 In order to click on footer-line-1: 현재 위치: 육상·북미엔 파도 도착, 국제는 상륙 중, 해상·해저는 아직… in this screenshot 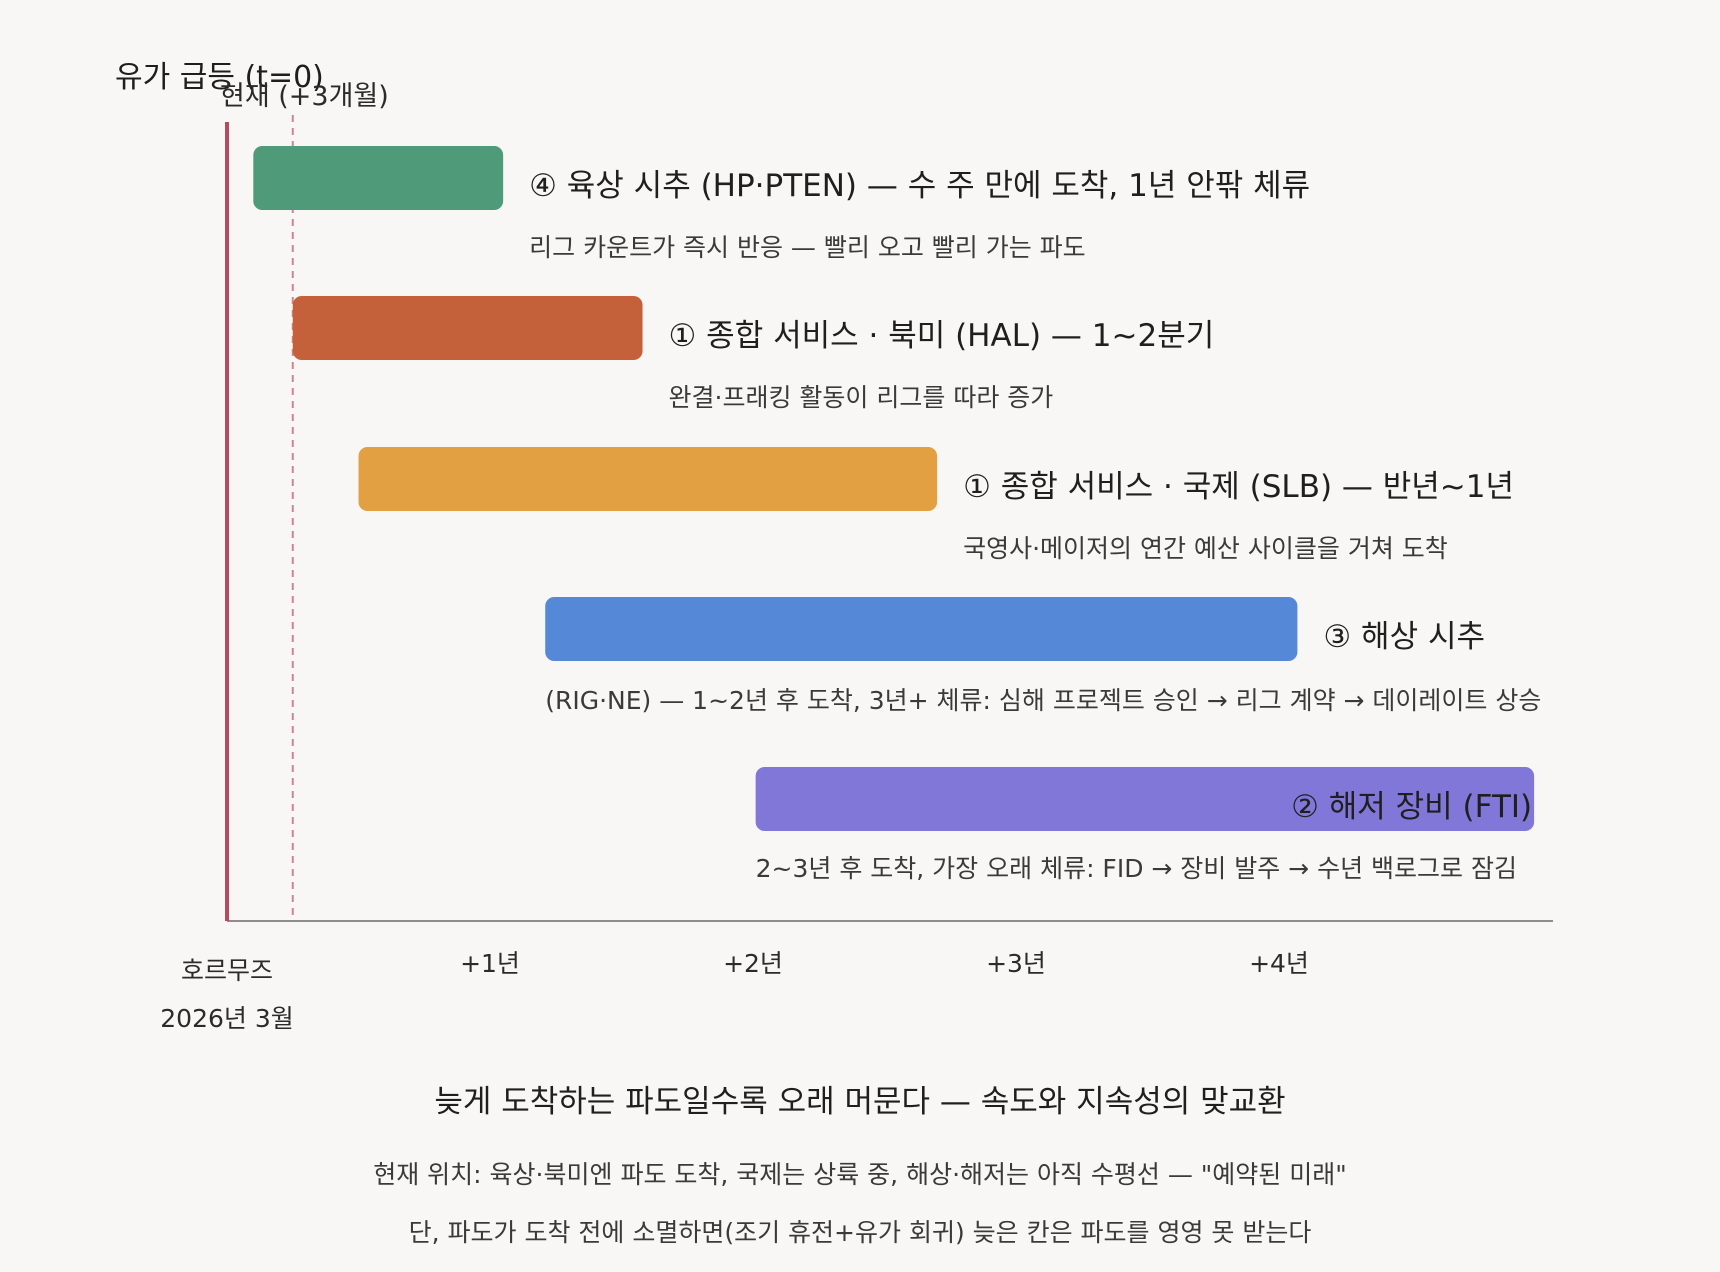, I will do `click(860, 1174)`.